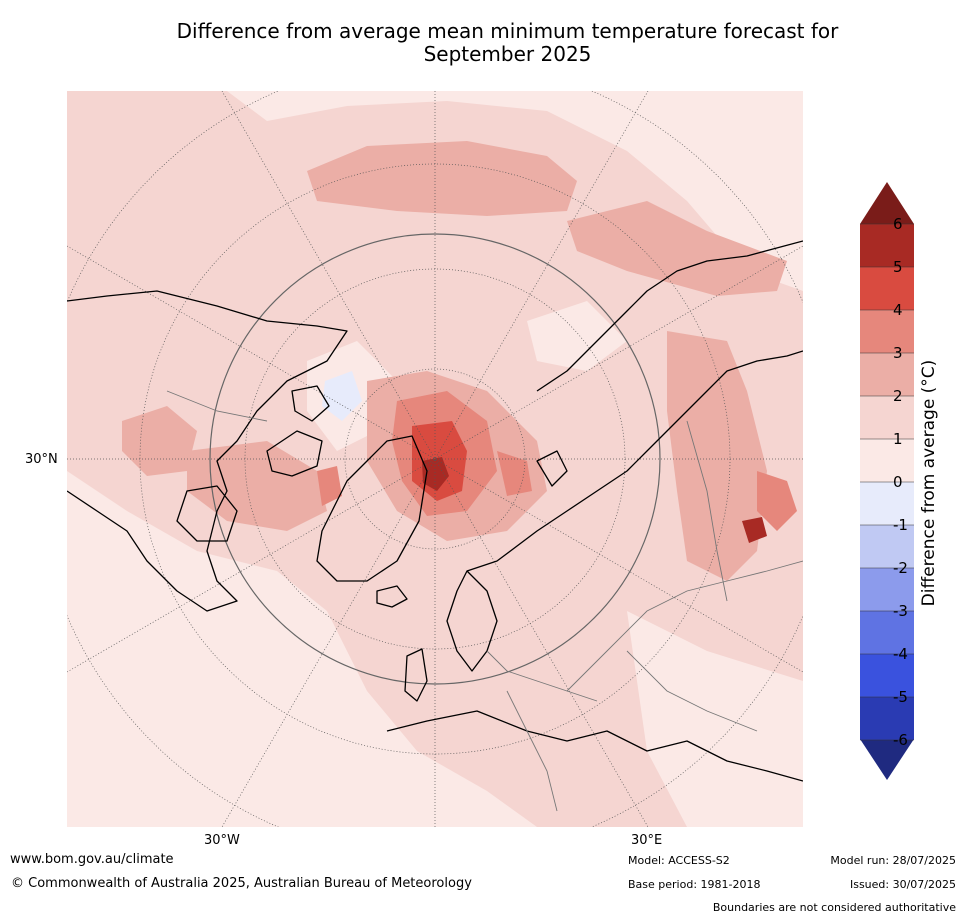  Describe the element at coordinates (887, 503) in the screenshot. I see `colorbar-band-m1to0` at that location.